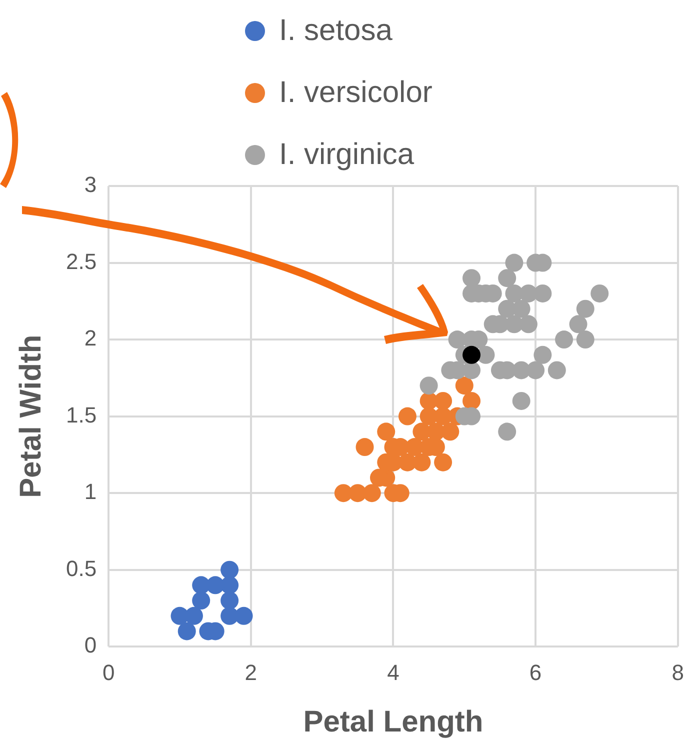 The image size is (698, 751). What do you see at coordinates (535, 672) in the screenshot?
I see `x-tick-label: 6` at bounding box center [535, 672].